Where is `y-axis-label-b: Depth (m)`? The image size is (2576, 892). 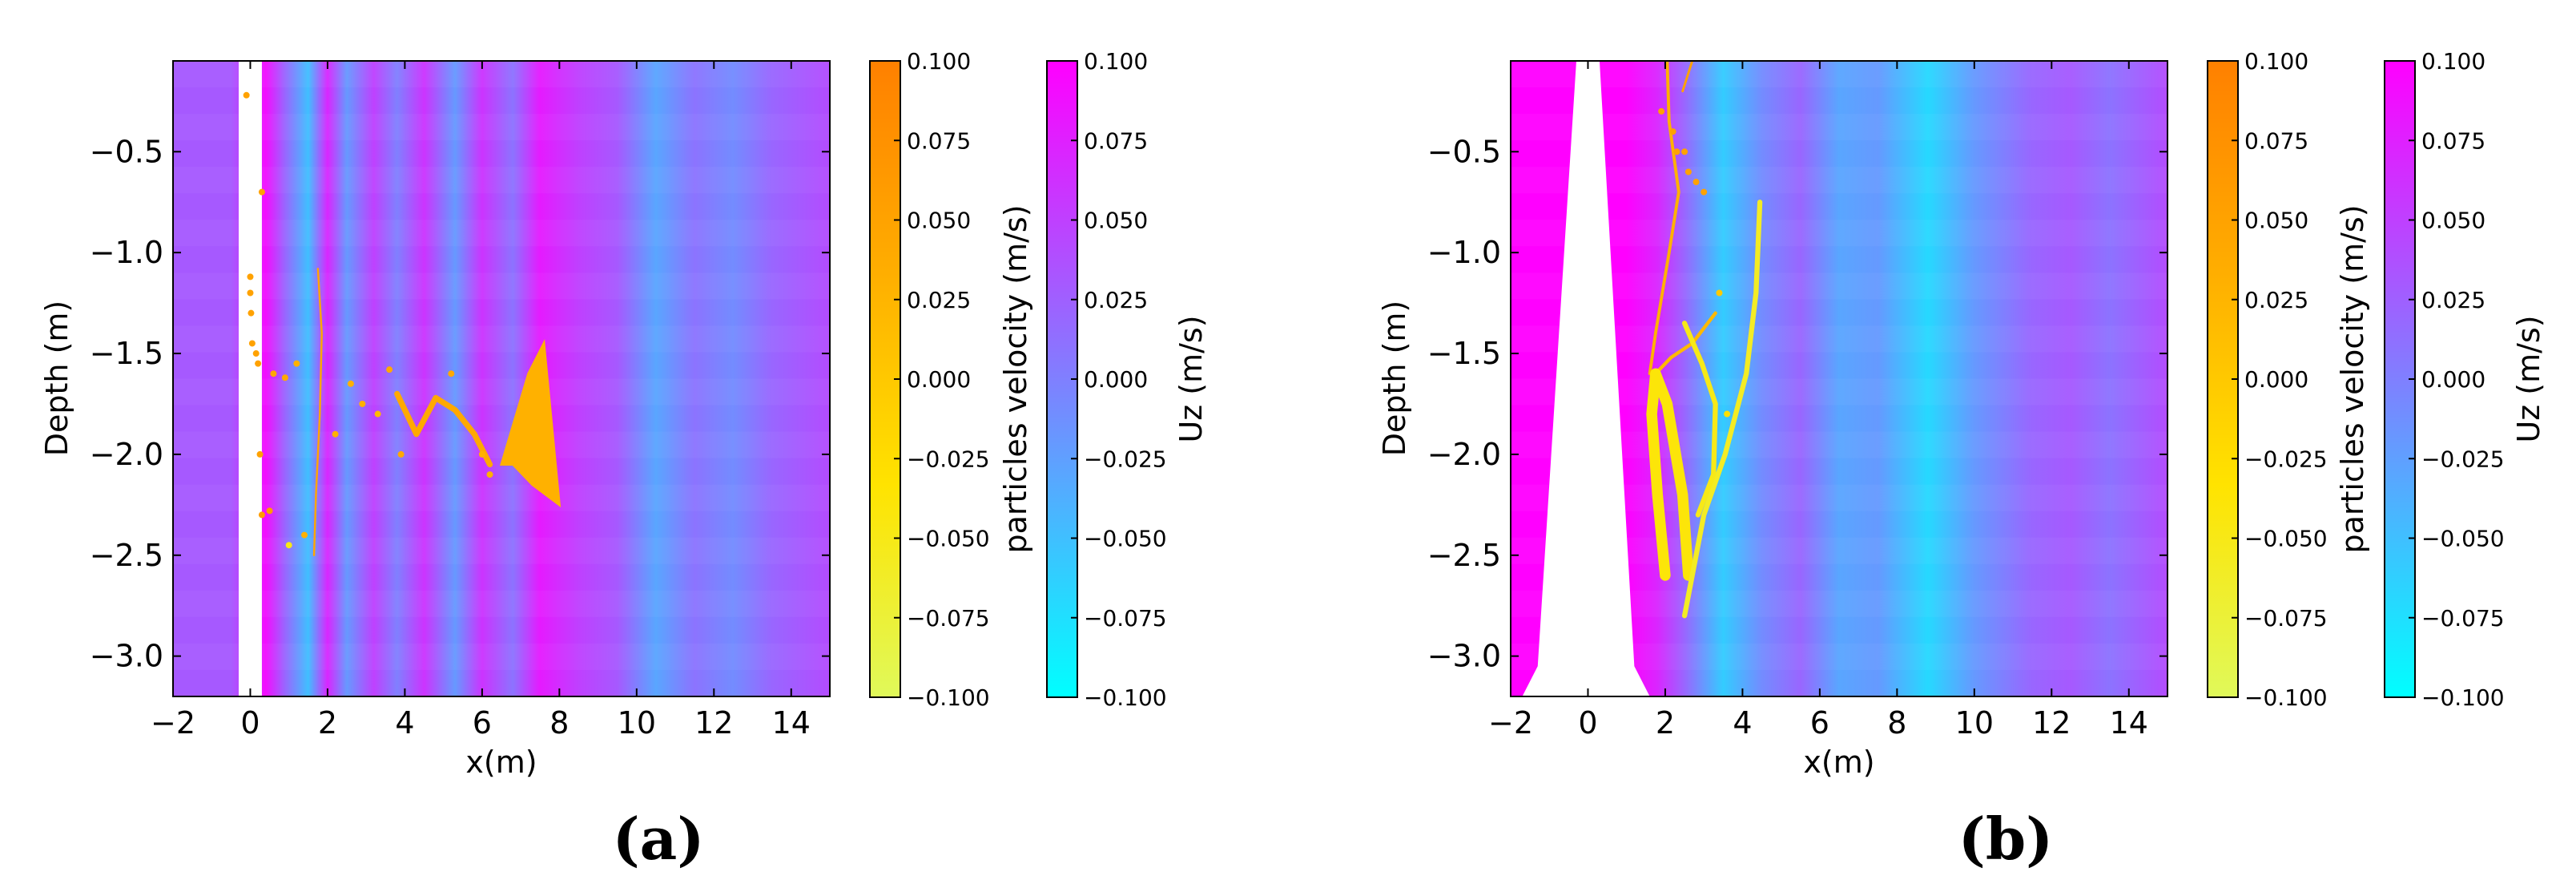
y-axis-label-b: Depth (m) is located at coordinates (1394, 379).